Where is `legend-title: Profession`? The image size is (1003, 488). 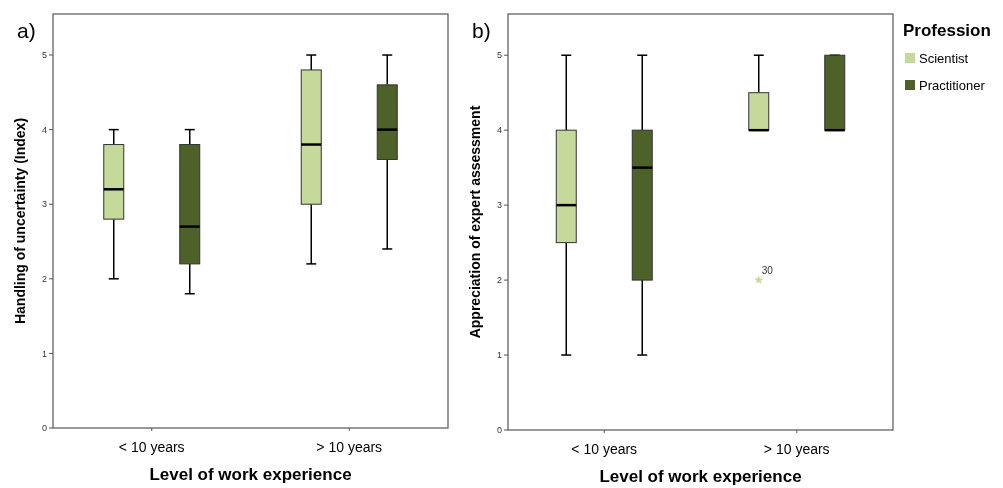 legend-title: Profession is located at coordinates (947, 30).